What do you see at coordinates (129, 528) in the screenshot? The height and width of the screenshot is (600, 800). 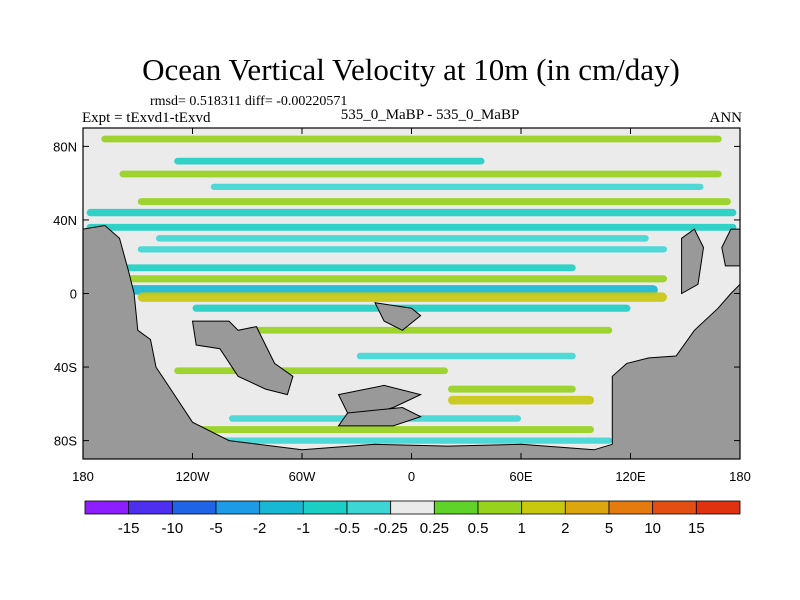 I see `colorbar-label: -15` at bounding box center [129, 528].